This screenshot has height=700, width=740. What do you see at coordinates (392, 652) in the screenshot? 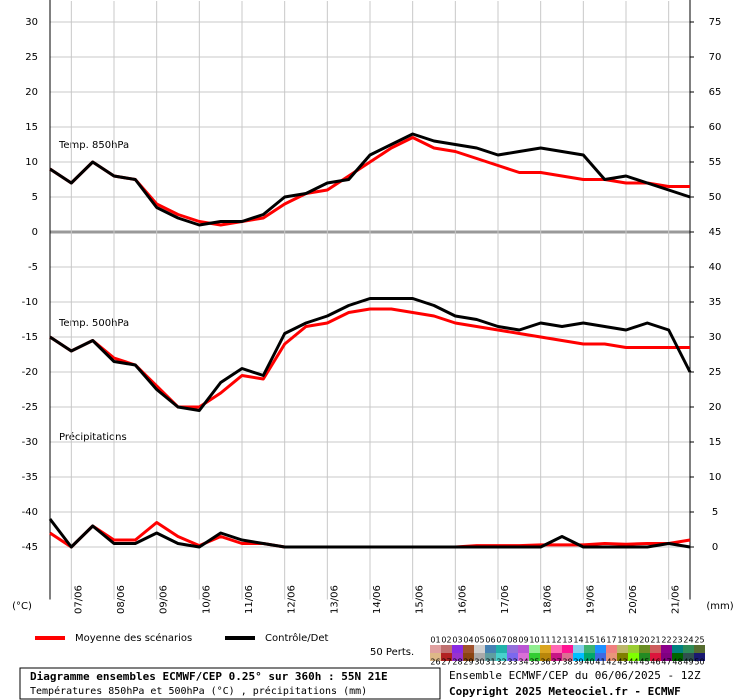
I see `perts-label: 50 Perts.` at bounding box center [392, 652].